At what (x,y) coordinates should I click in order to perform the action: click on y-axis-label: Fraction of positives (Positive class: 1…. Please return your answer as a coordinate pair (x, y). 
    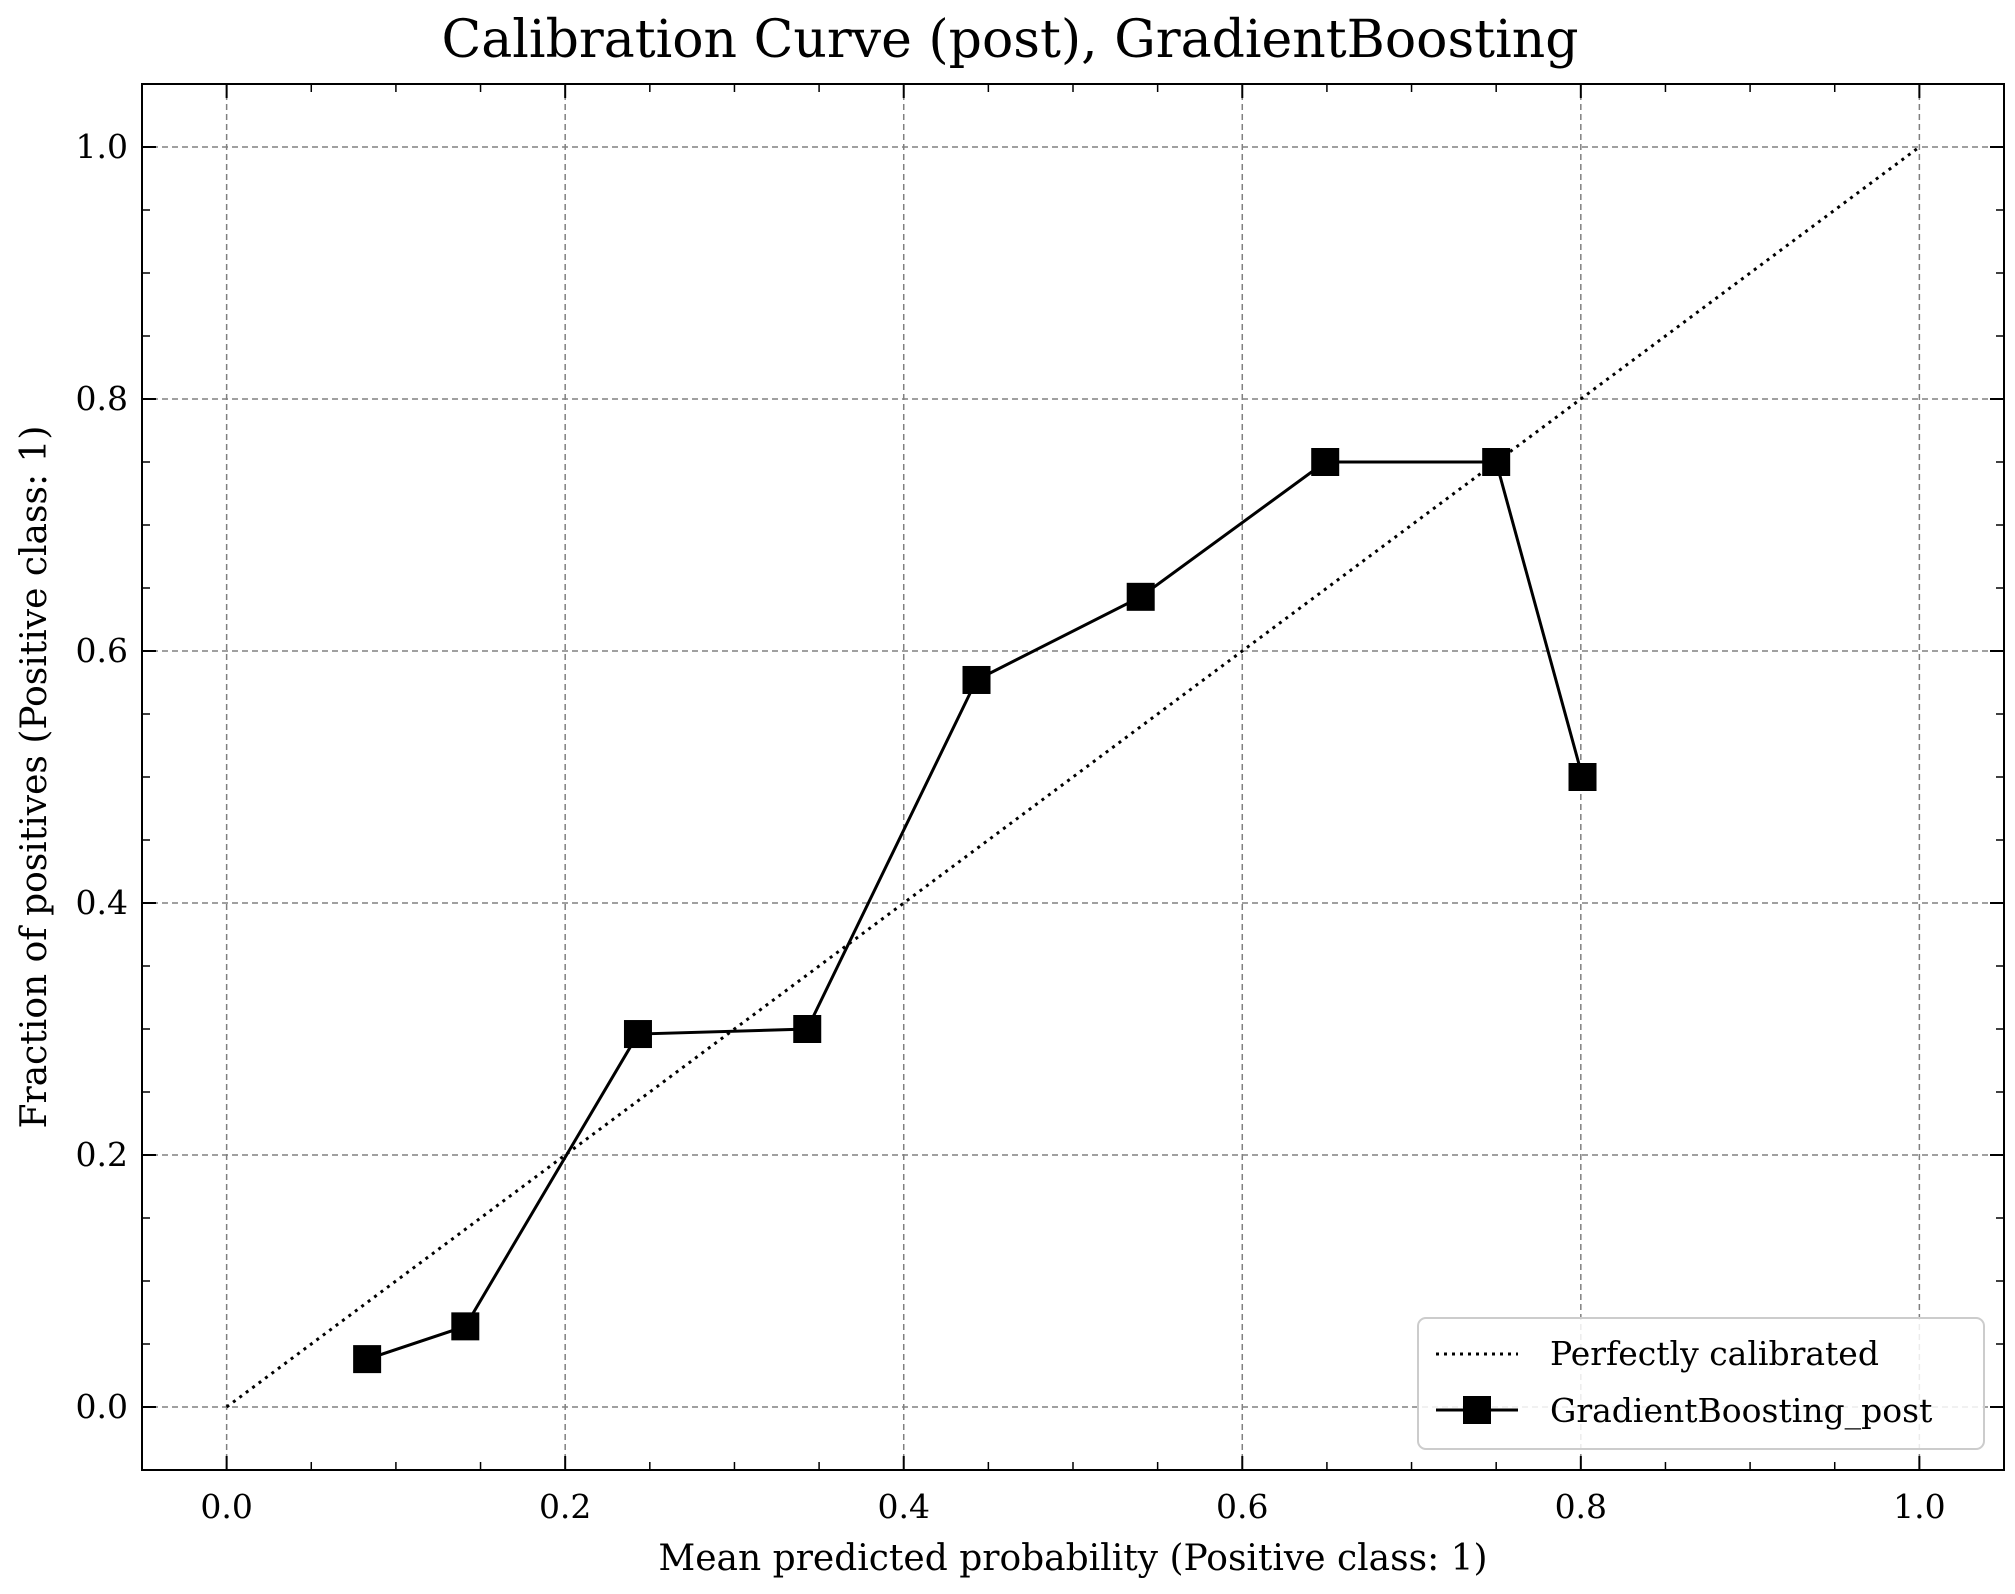
    Looking at the image, I should click on (34, 777).